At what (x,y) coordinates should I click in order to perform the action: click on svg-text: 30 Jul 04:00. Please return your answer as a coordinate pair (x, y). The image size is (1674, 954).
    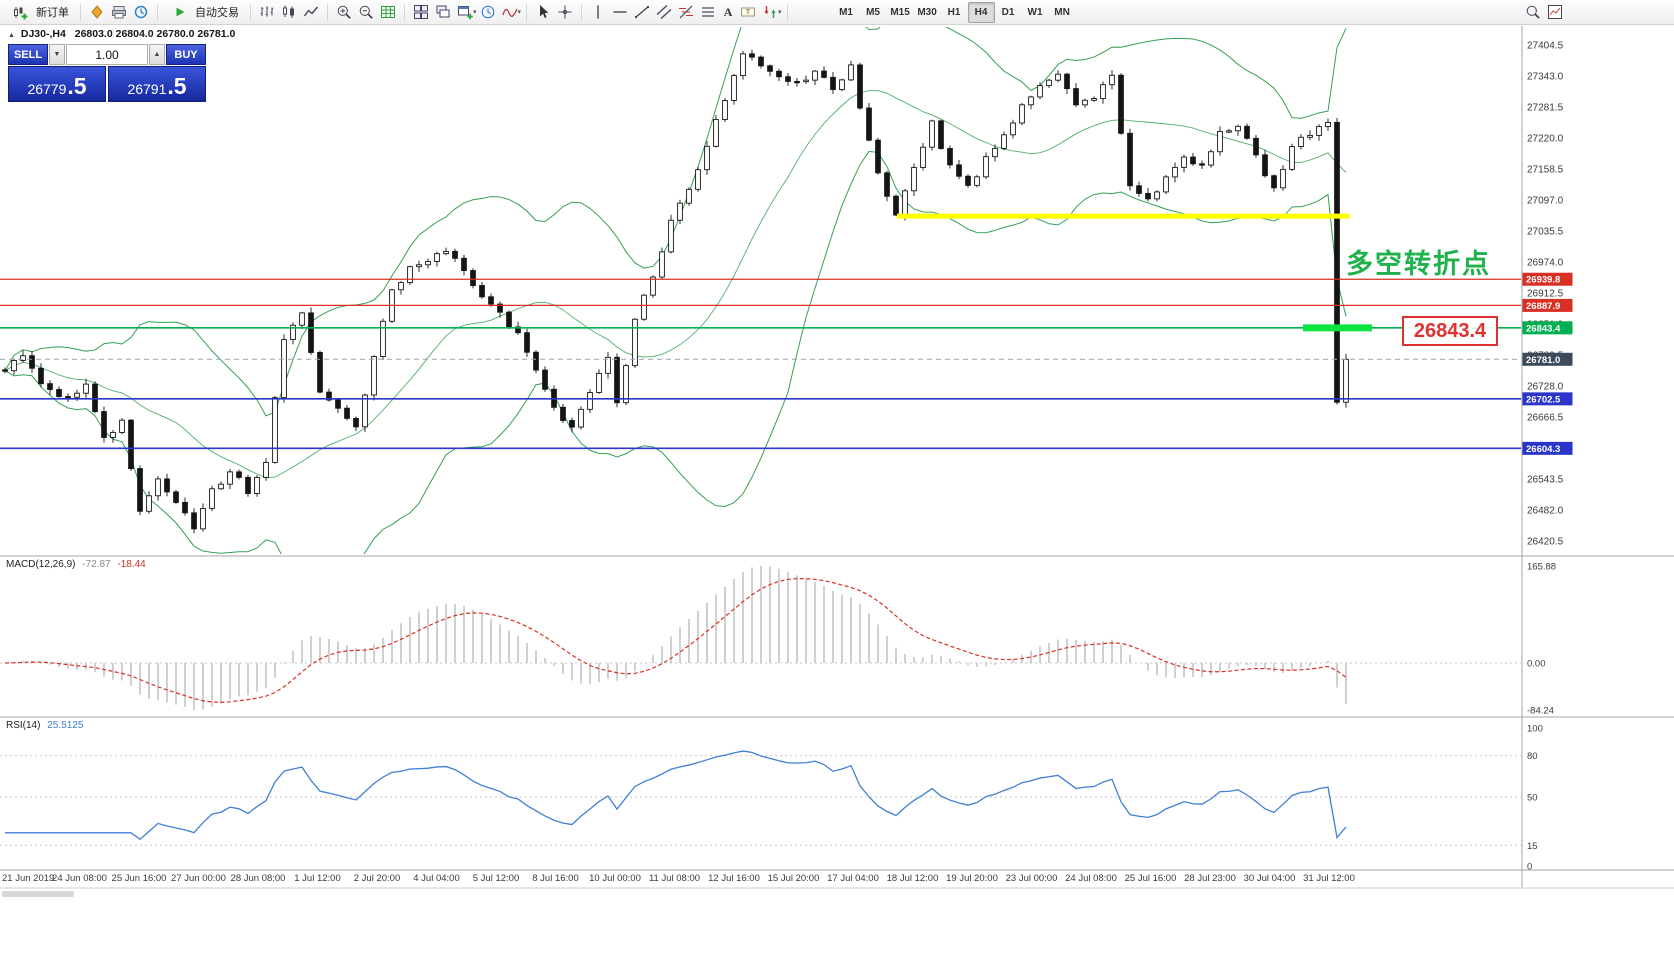
    Looking at the image, I should click on (1270, 878).